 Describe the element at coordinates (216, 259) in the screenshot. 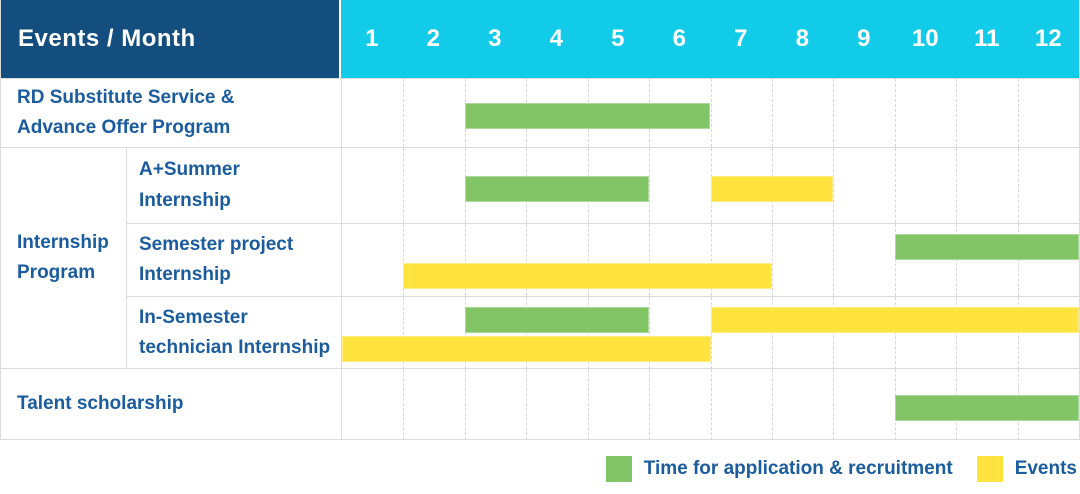

I see `row-label: Semester project Internship` at that location.